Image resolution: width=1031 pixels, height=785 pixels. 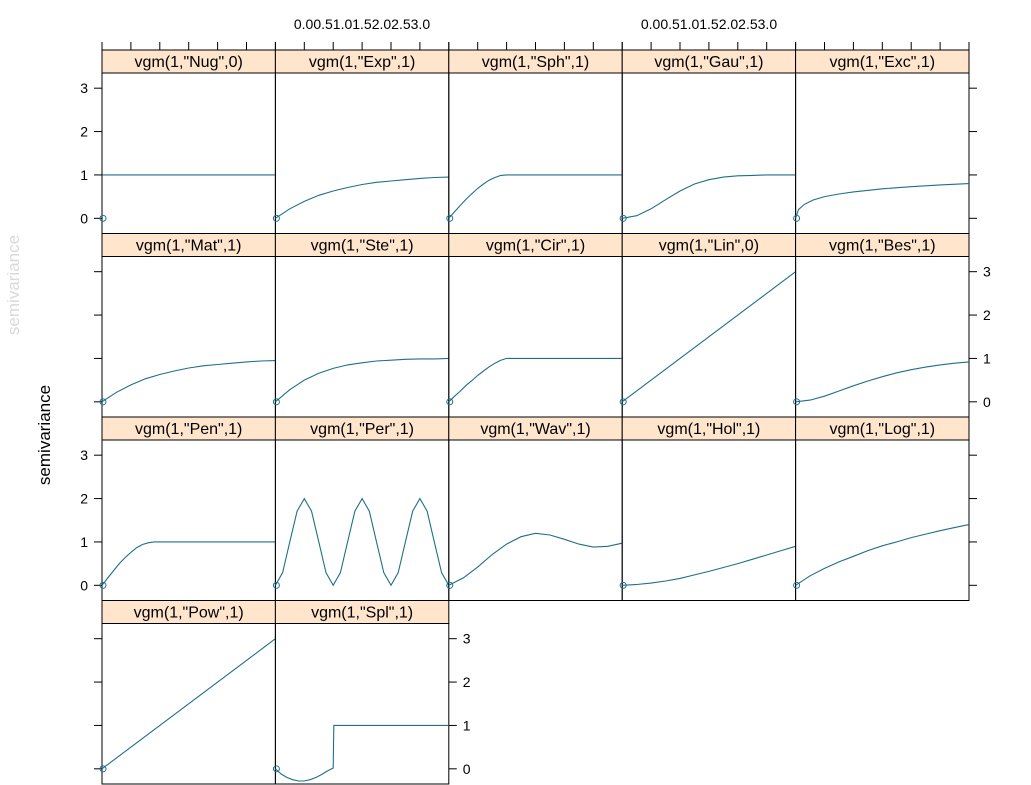 What do you see at coordinates (534, 138) in the screenshot?
I see `panel: vgm(1,"Sph",1)` at bounding box center [534, 138].